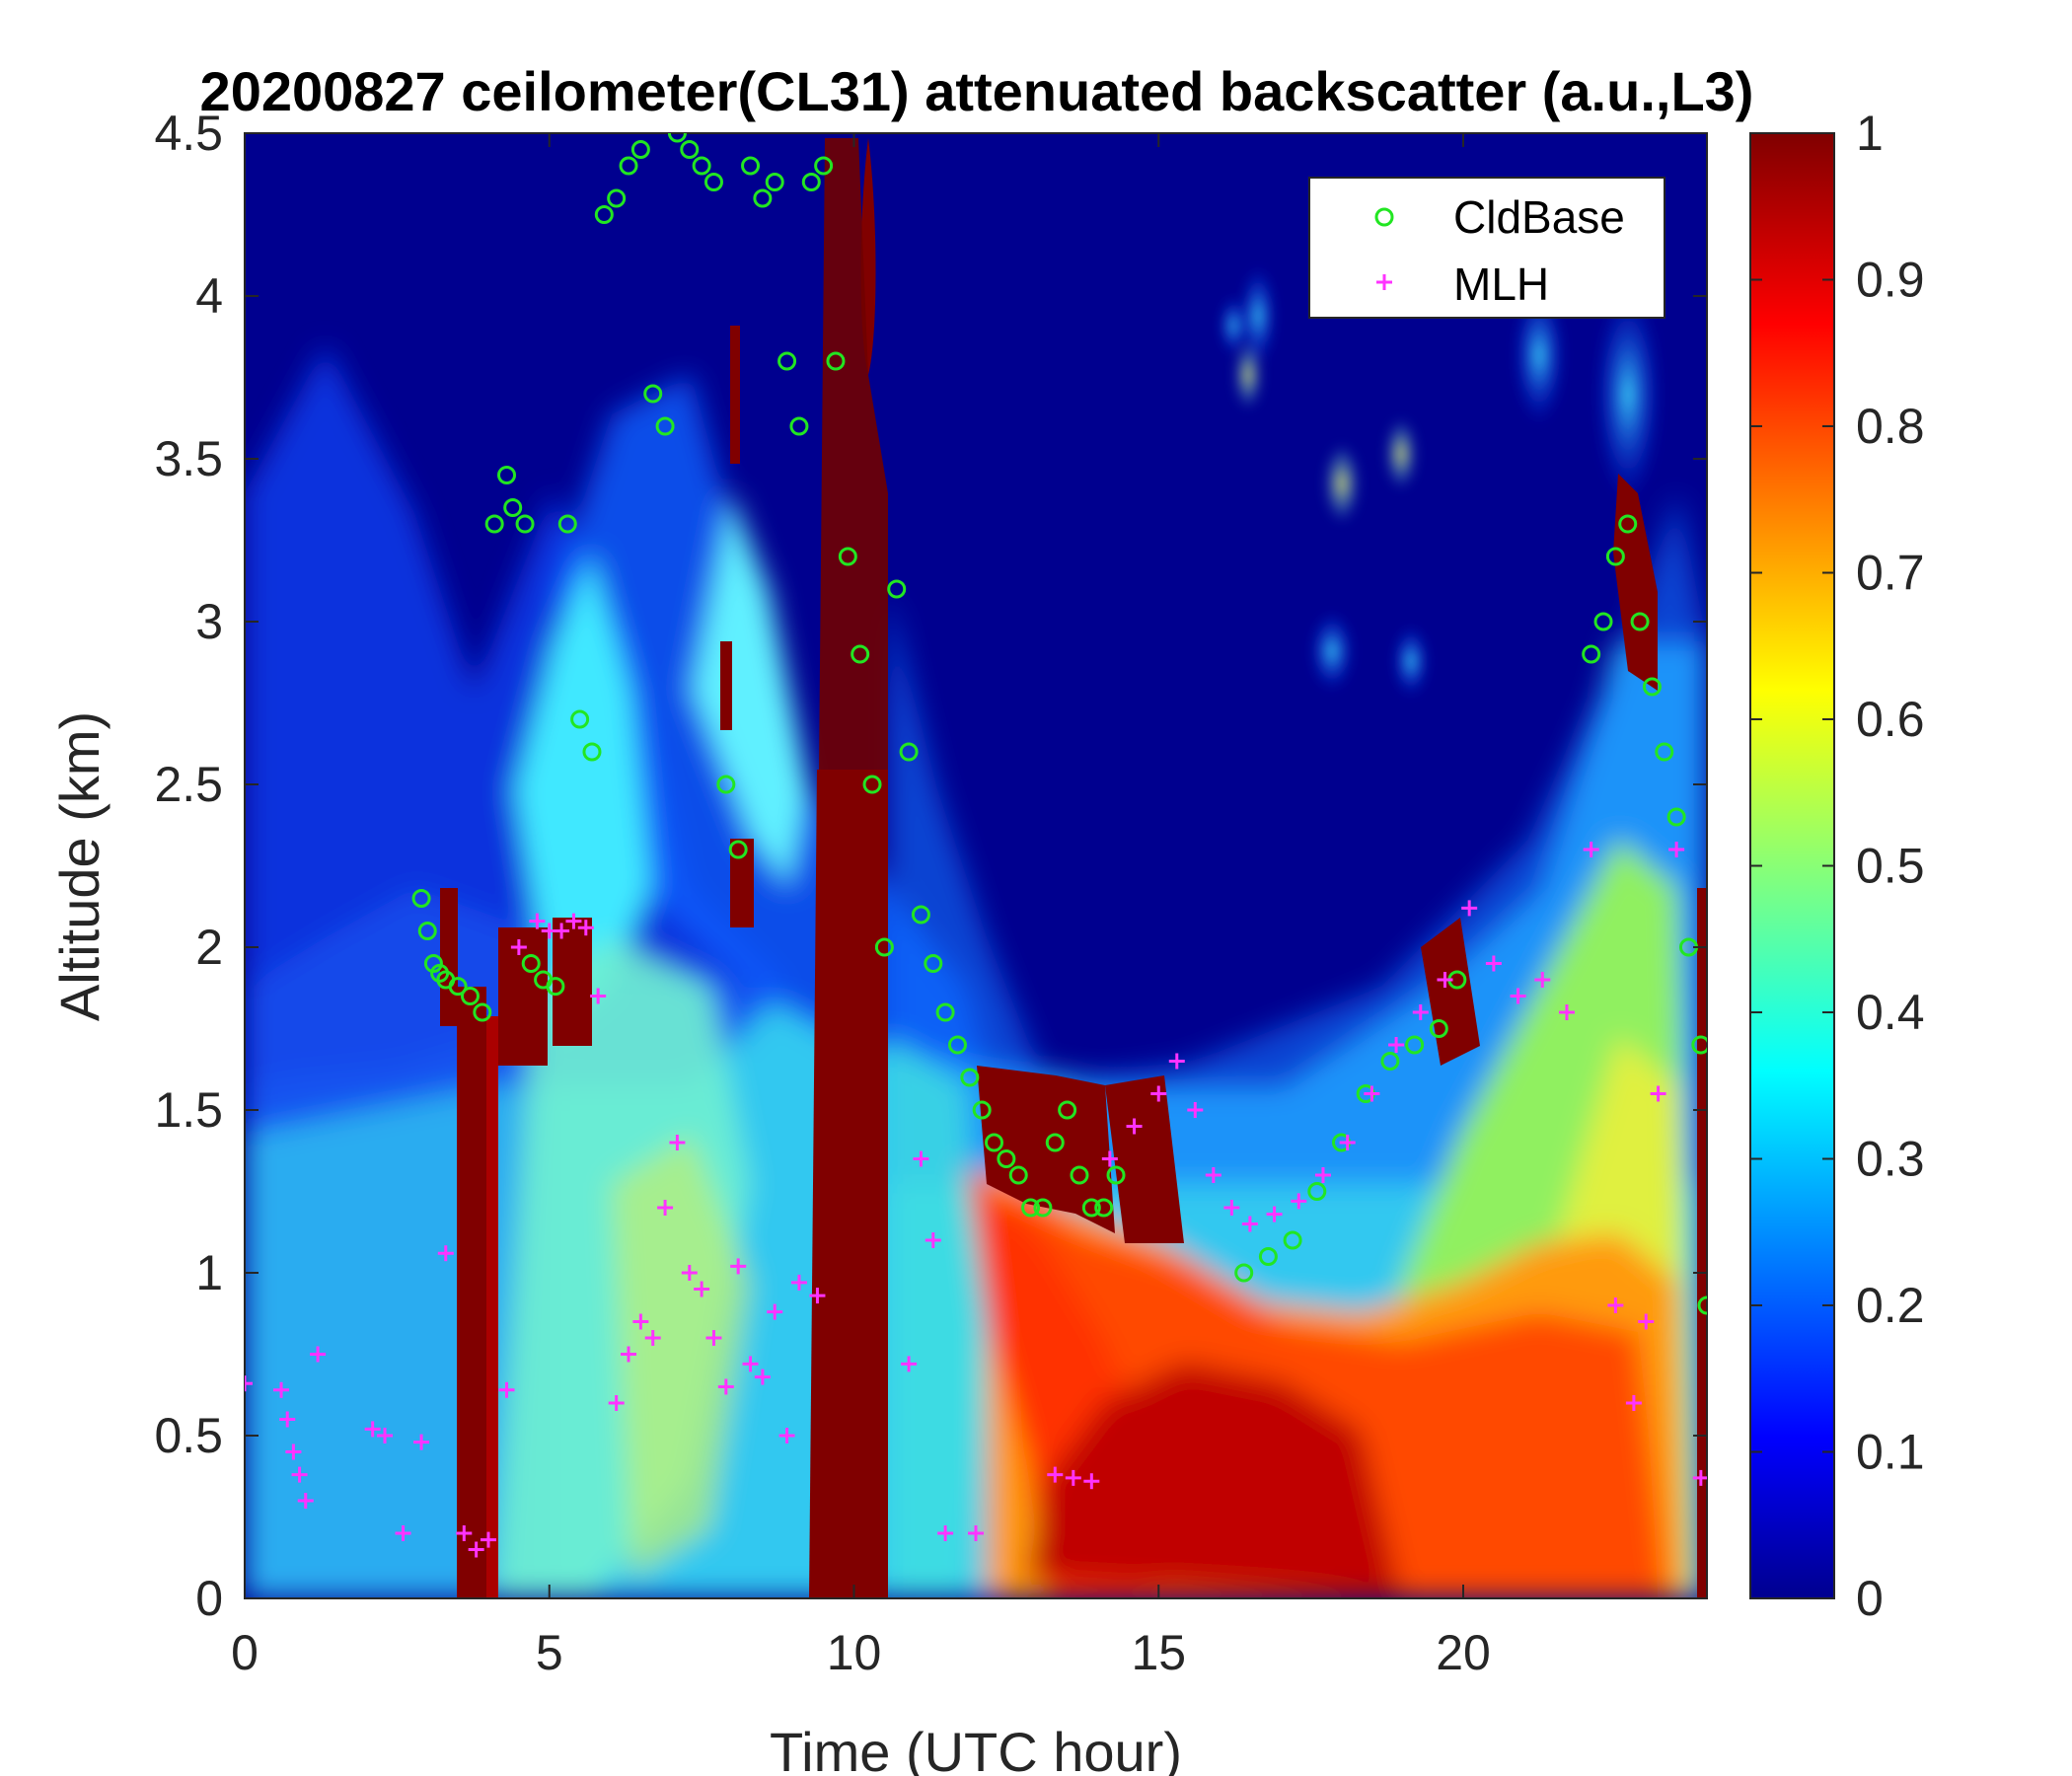 The height and width of the screenshot is (1776, 2072). What do you see at coordinates (80, 866) in the screenshot?
I see `y-axis-label: Altitude (km)` at bounding box center [80, 866].